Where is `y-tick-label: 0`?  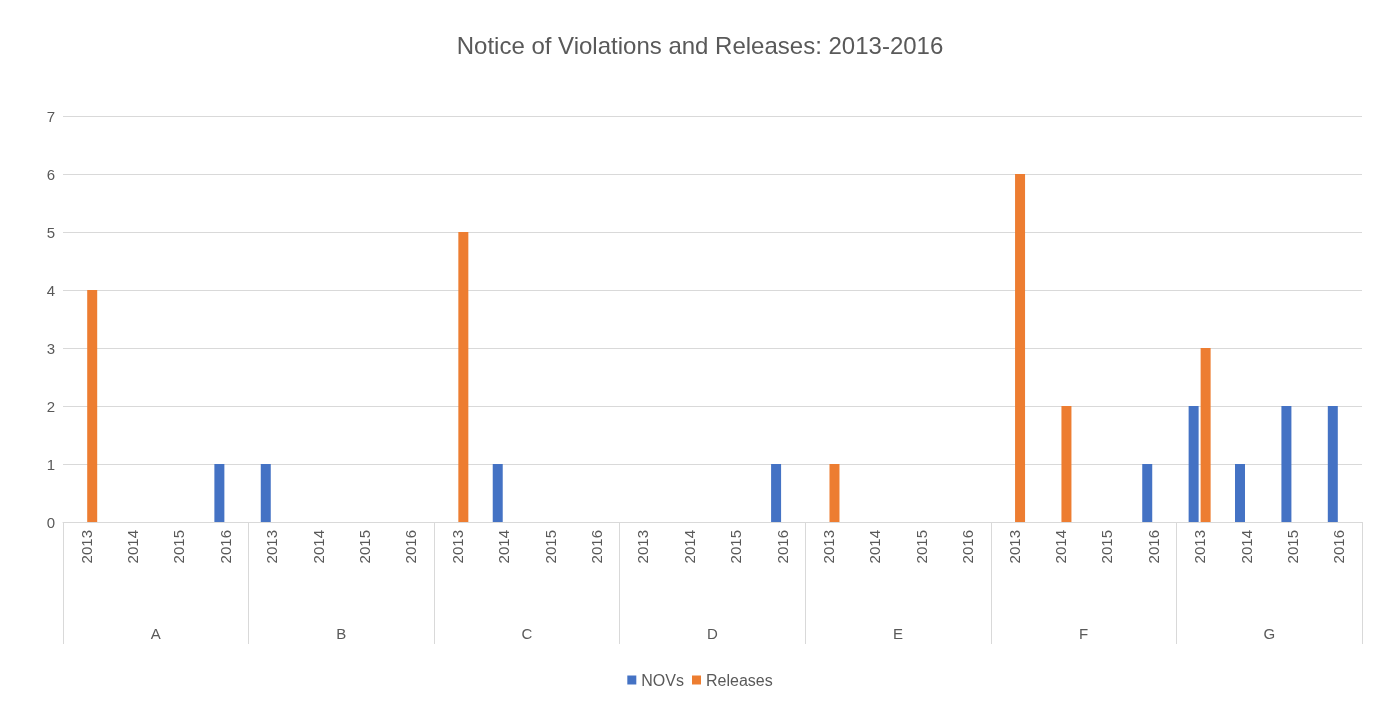 y-tick-label: 0 is located at coordinates (50, 522).